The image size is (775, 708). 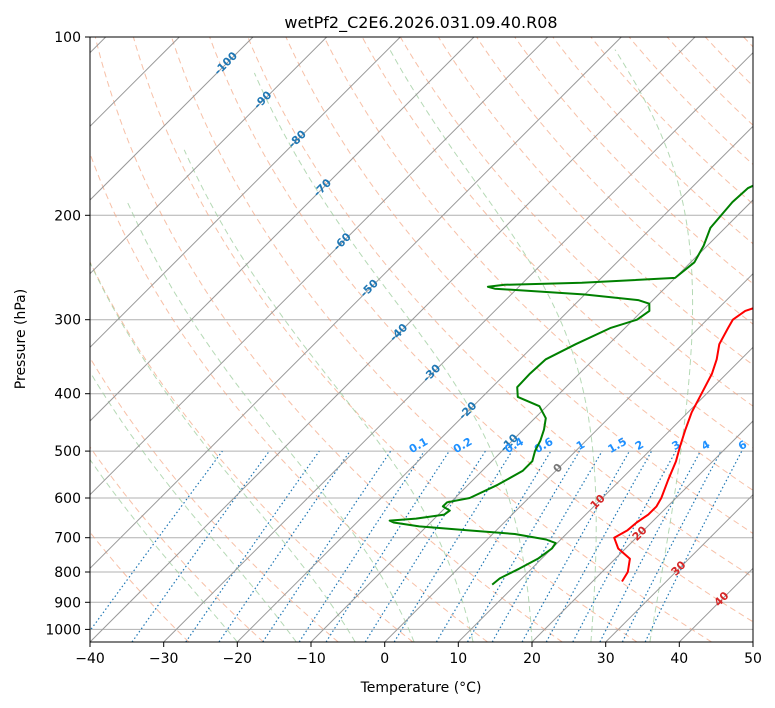 What do you see at coordinates (420, 23) in the screenshot?
I see `chart-title: wetPf2_C2E6.2026.031.09.40.R08` at bounding box center [420, 23].